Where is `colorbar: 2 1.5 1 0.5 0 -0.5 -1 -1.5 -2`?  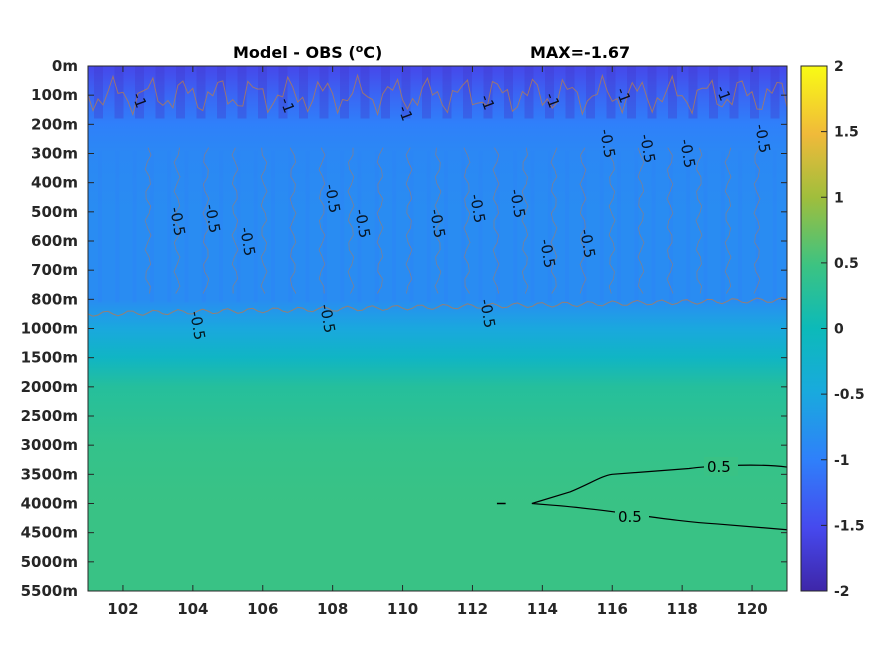 colorbar: 2 1.5 1 0.5 0 -0.5 -1 -1.5 -2 is located at coordinates (832, 329).